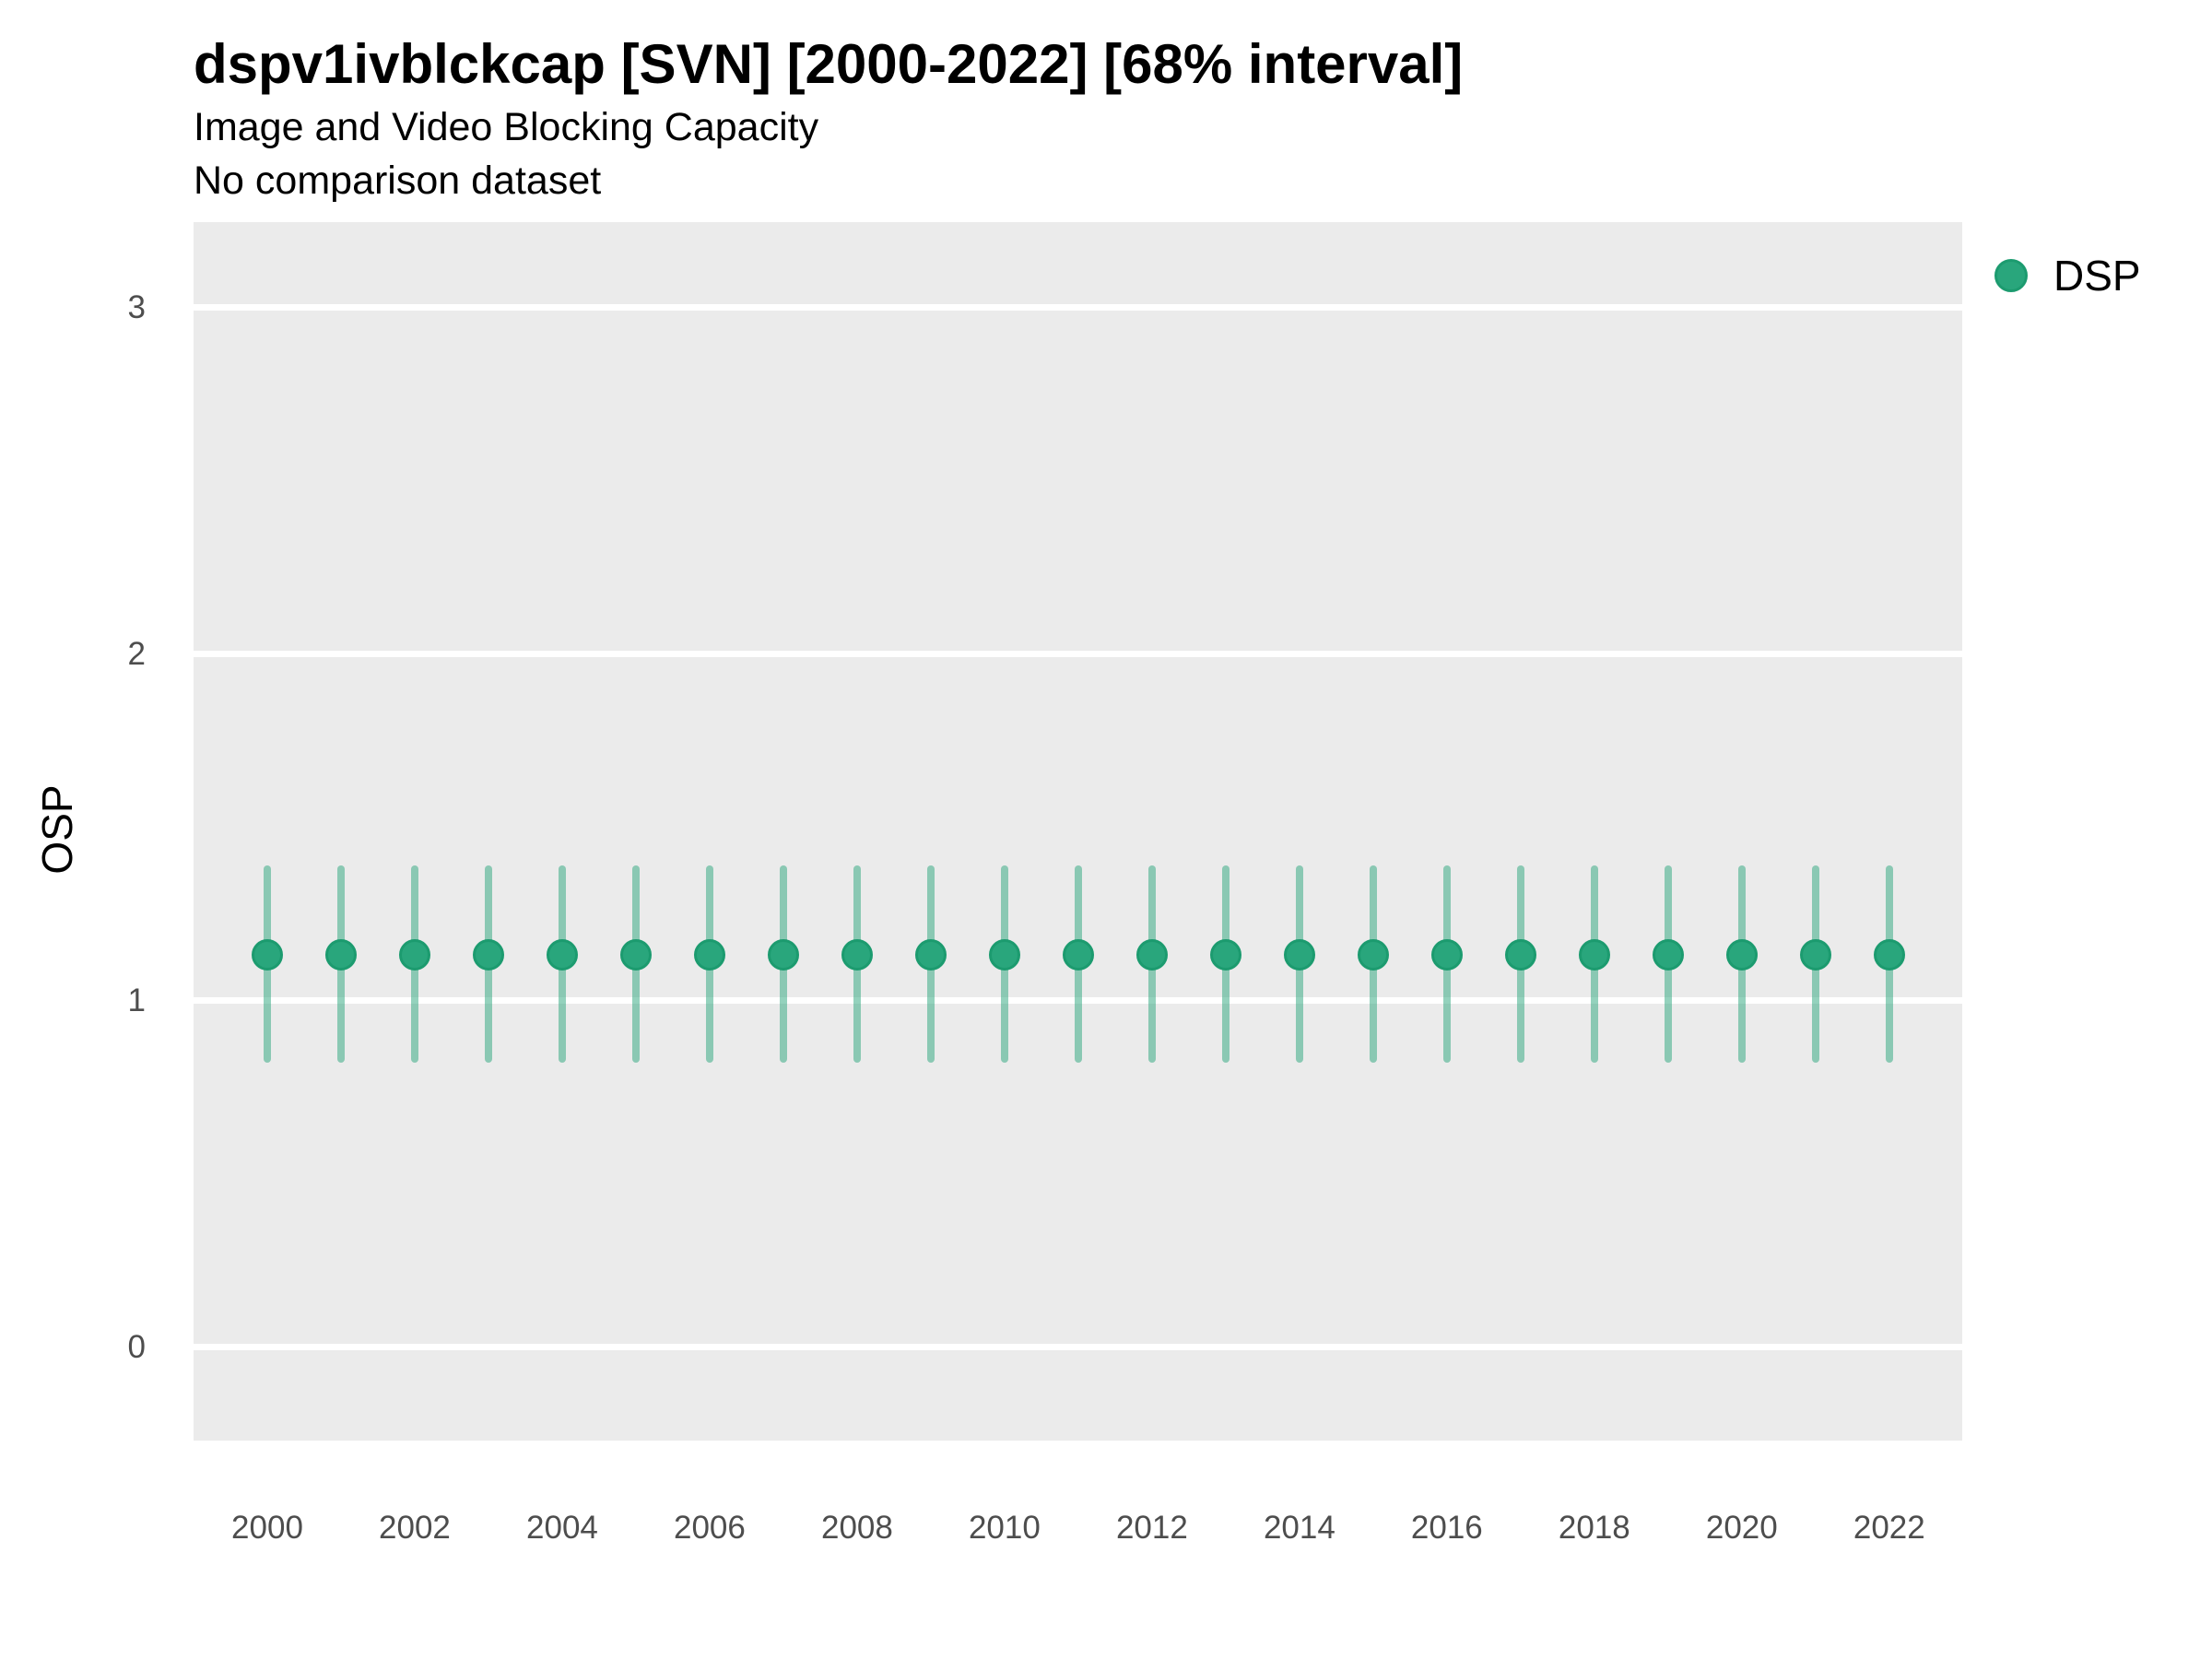 The width and height of the screenshot is (2212, 1659). I want to click on x-tick-label: 2012, so click(1151, 1528).